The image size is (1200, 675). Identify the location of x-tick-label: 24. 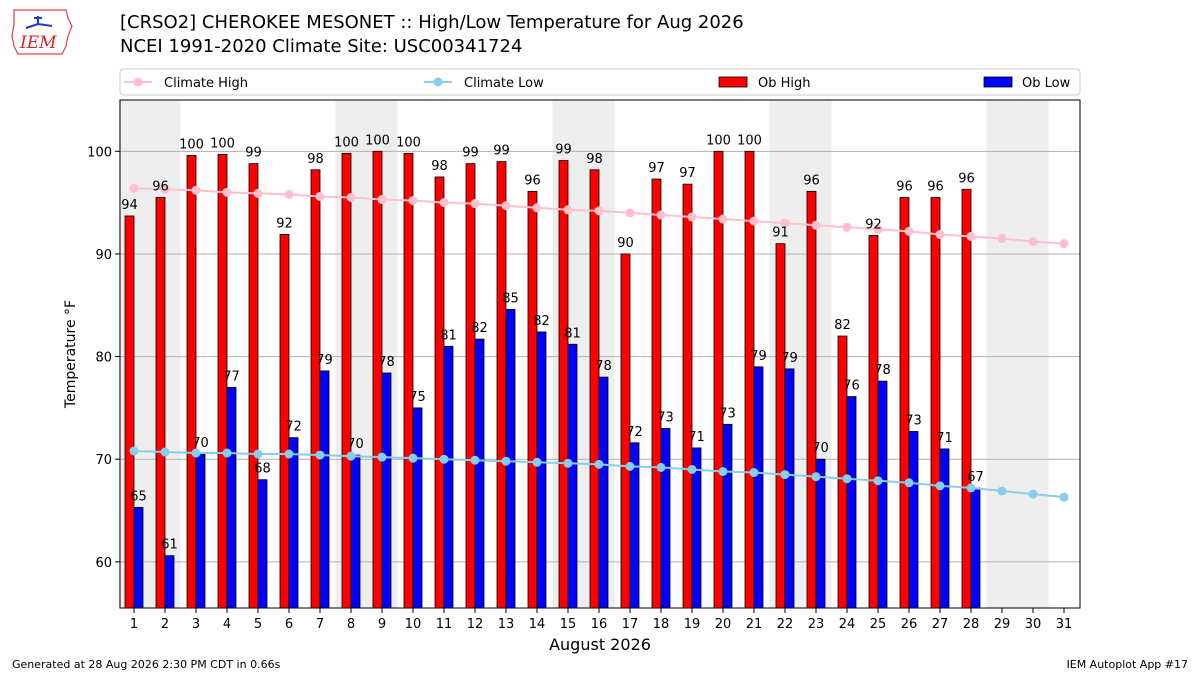
(847, 624).